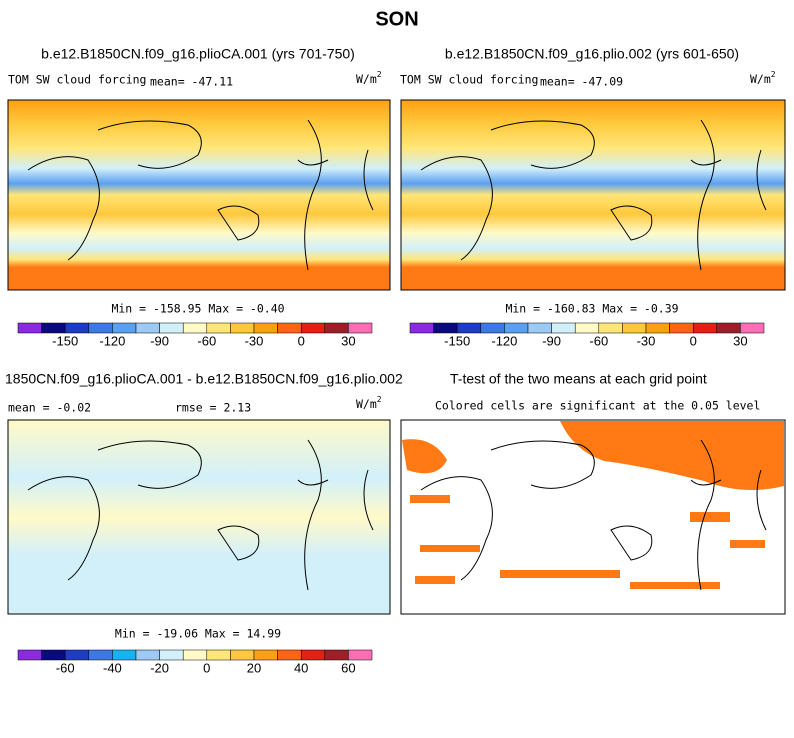 The width and height of the screenshot is (794, 738). What do you see at coordinates (581, 82) in the screenshot?
I see `mean-label: mean= -47.09` at bounding box center [581, 82].